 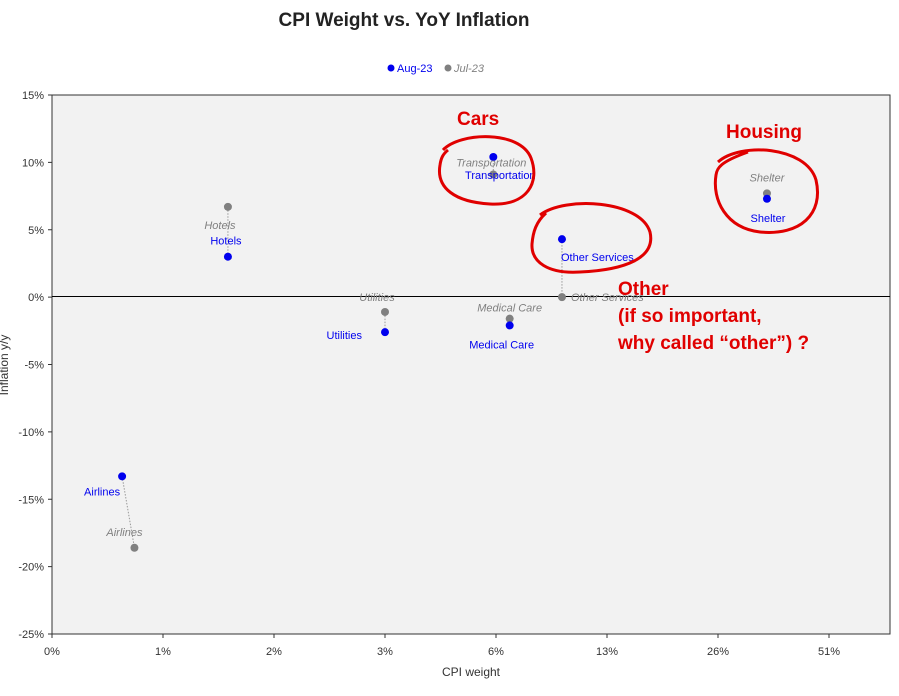 What do you see at coordinates (385, 652) in the screenshot?
I see `x-tick-label: 3%` at bounding box center [385, 652].